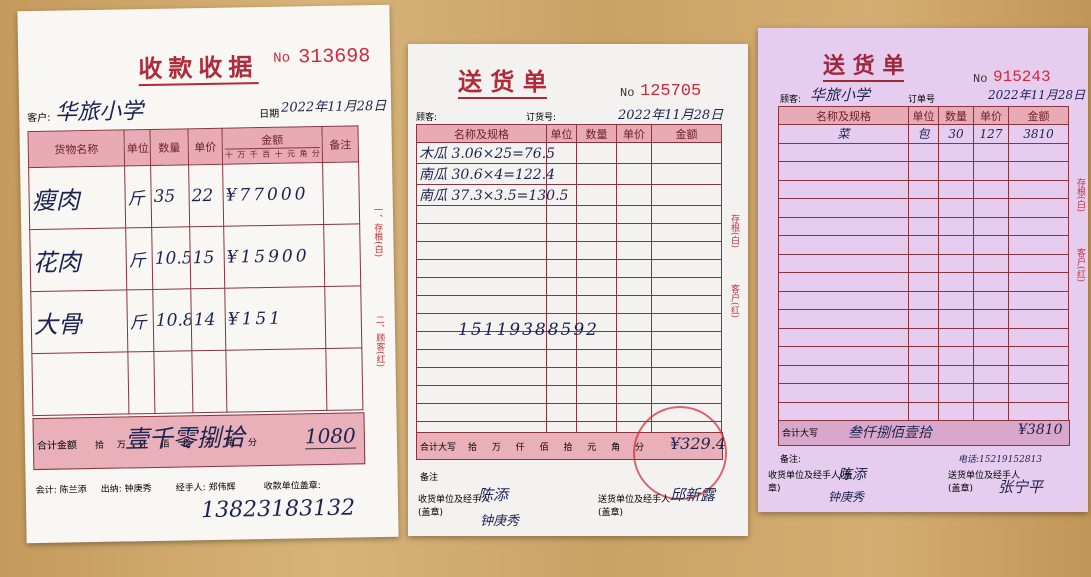 The height and width of the screenshot is (577, 1091). Describe the element at coordinates (207, 257) in the screenshot. I see `cell: 15` at that location.